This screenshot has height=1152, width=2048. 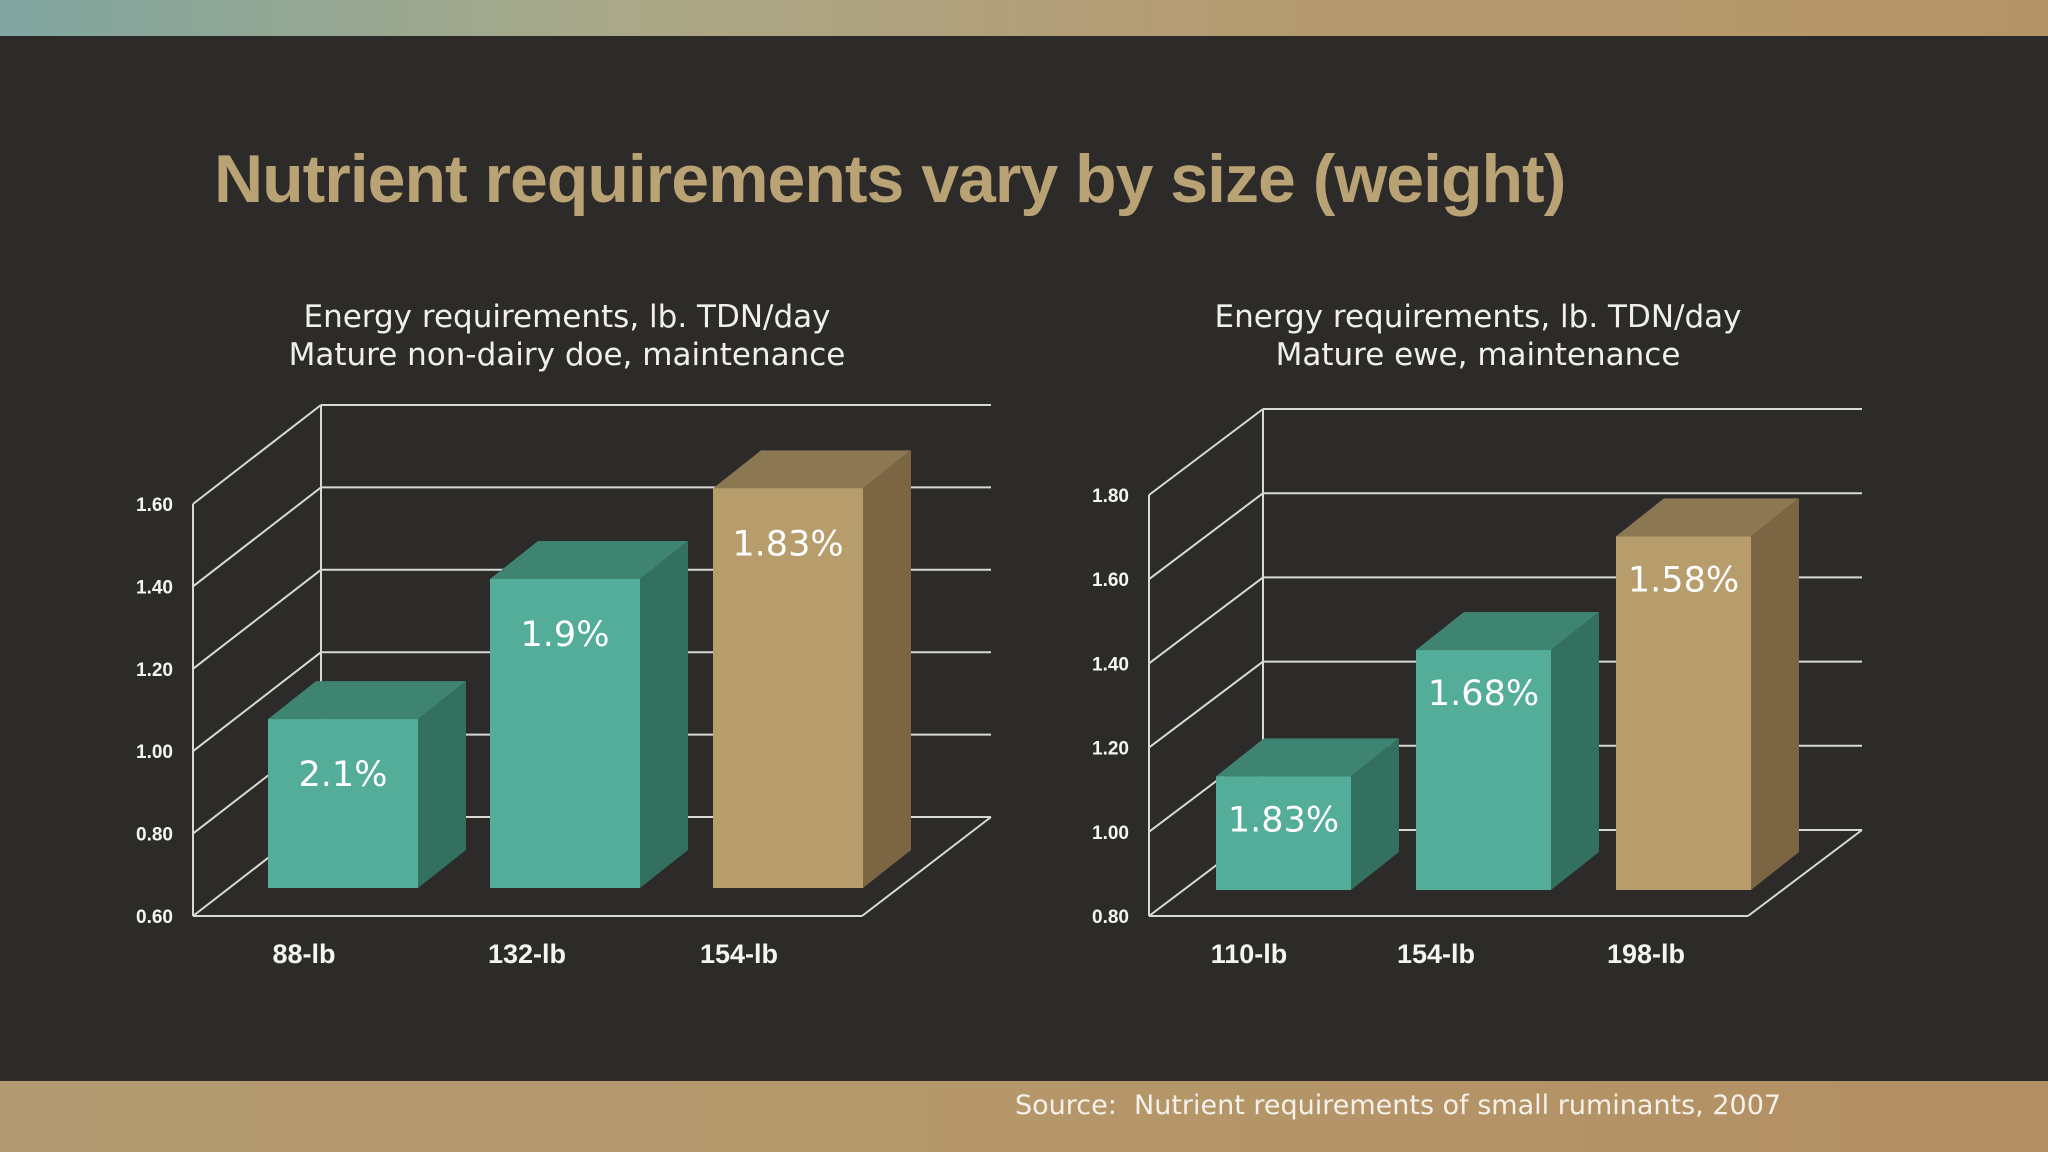 What do you see at coordinates (303, 954) in the screenshot?
I see `x-tick-label: 88-lb` at bounding box center [303, 954].